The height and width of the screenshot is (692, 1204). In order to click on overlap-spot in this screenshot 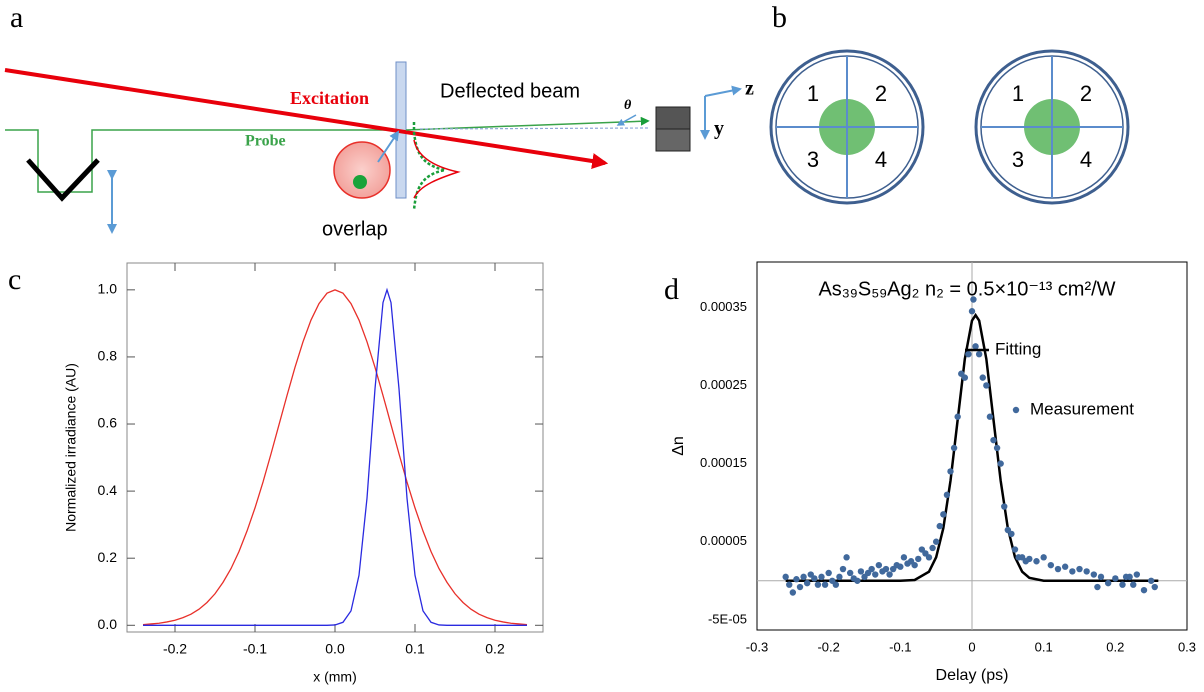, I will do `click(362, 170)`.